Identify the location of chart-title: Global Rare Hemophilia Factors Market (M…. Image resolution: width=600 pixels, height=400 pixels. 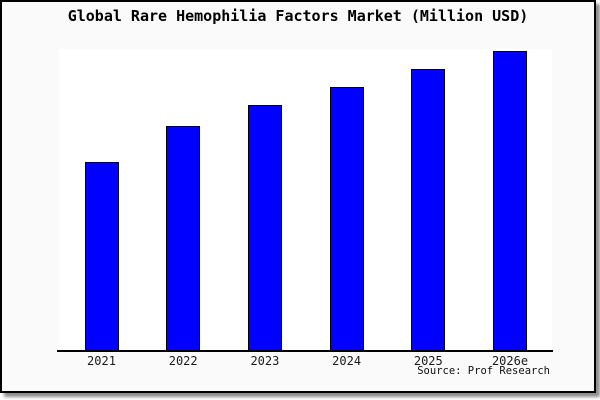
(298, 16).